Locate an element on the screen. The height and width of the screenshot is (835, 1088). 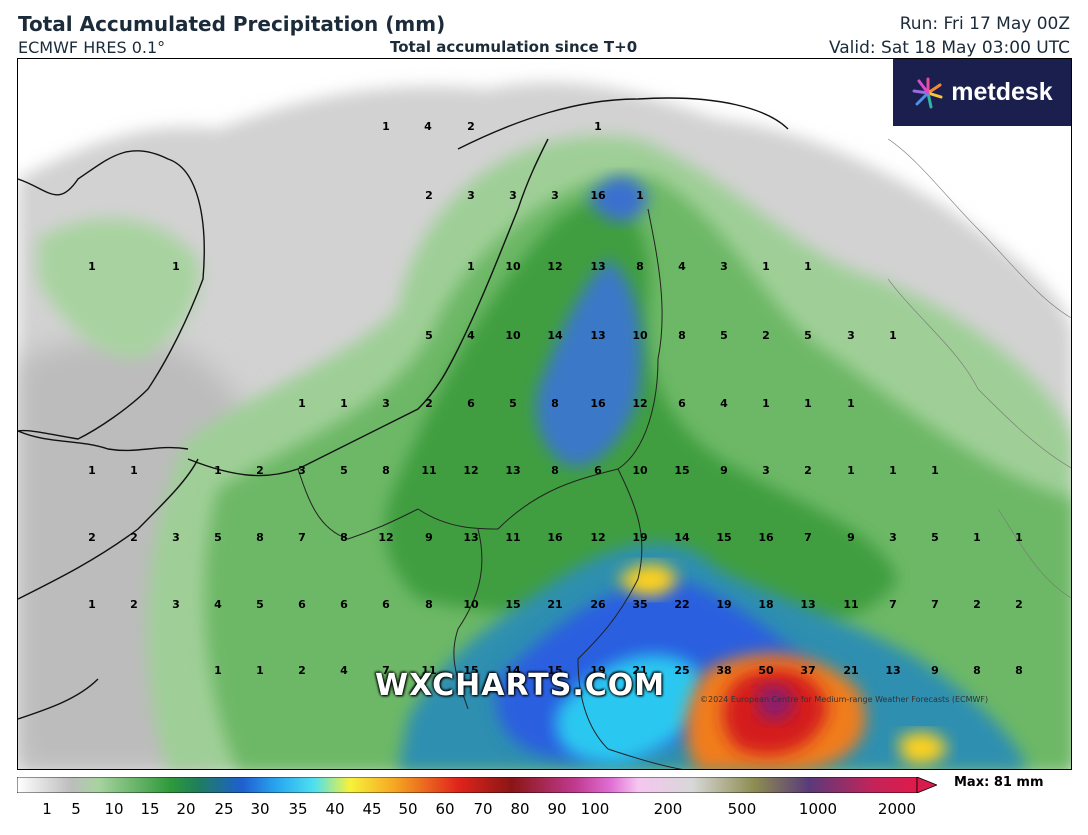
colorbar-tick-label: 500 is located at coordinates (742, 809).